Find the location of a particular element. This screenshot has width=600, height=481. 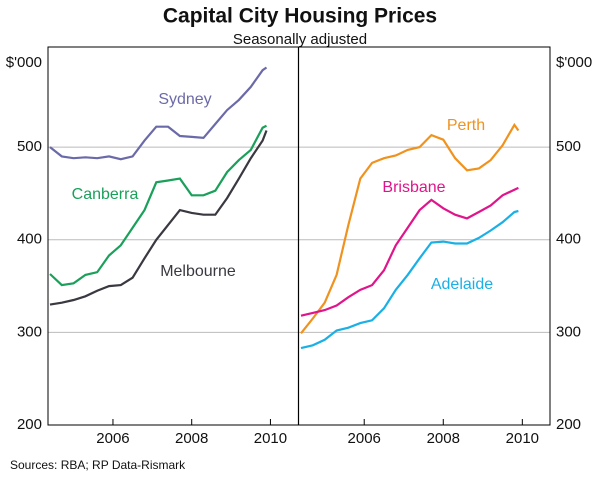

series-label: Melbourne is located at coordinates (198, 271).